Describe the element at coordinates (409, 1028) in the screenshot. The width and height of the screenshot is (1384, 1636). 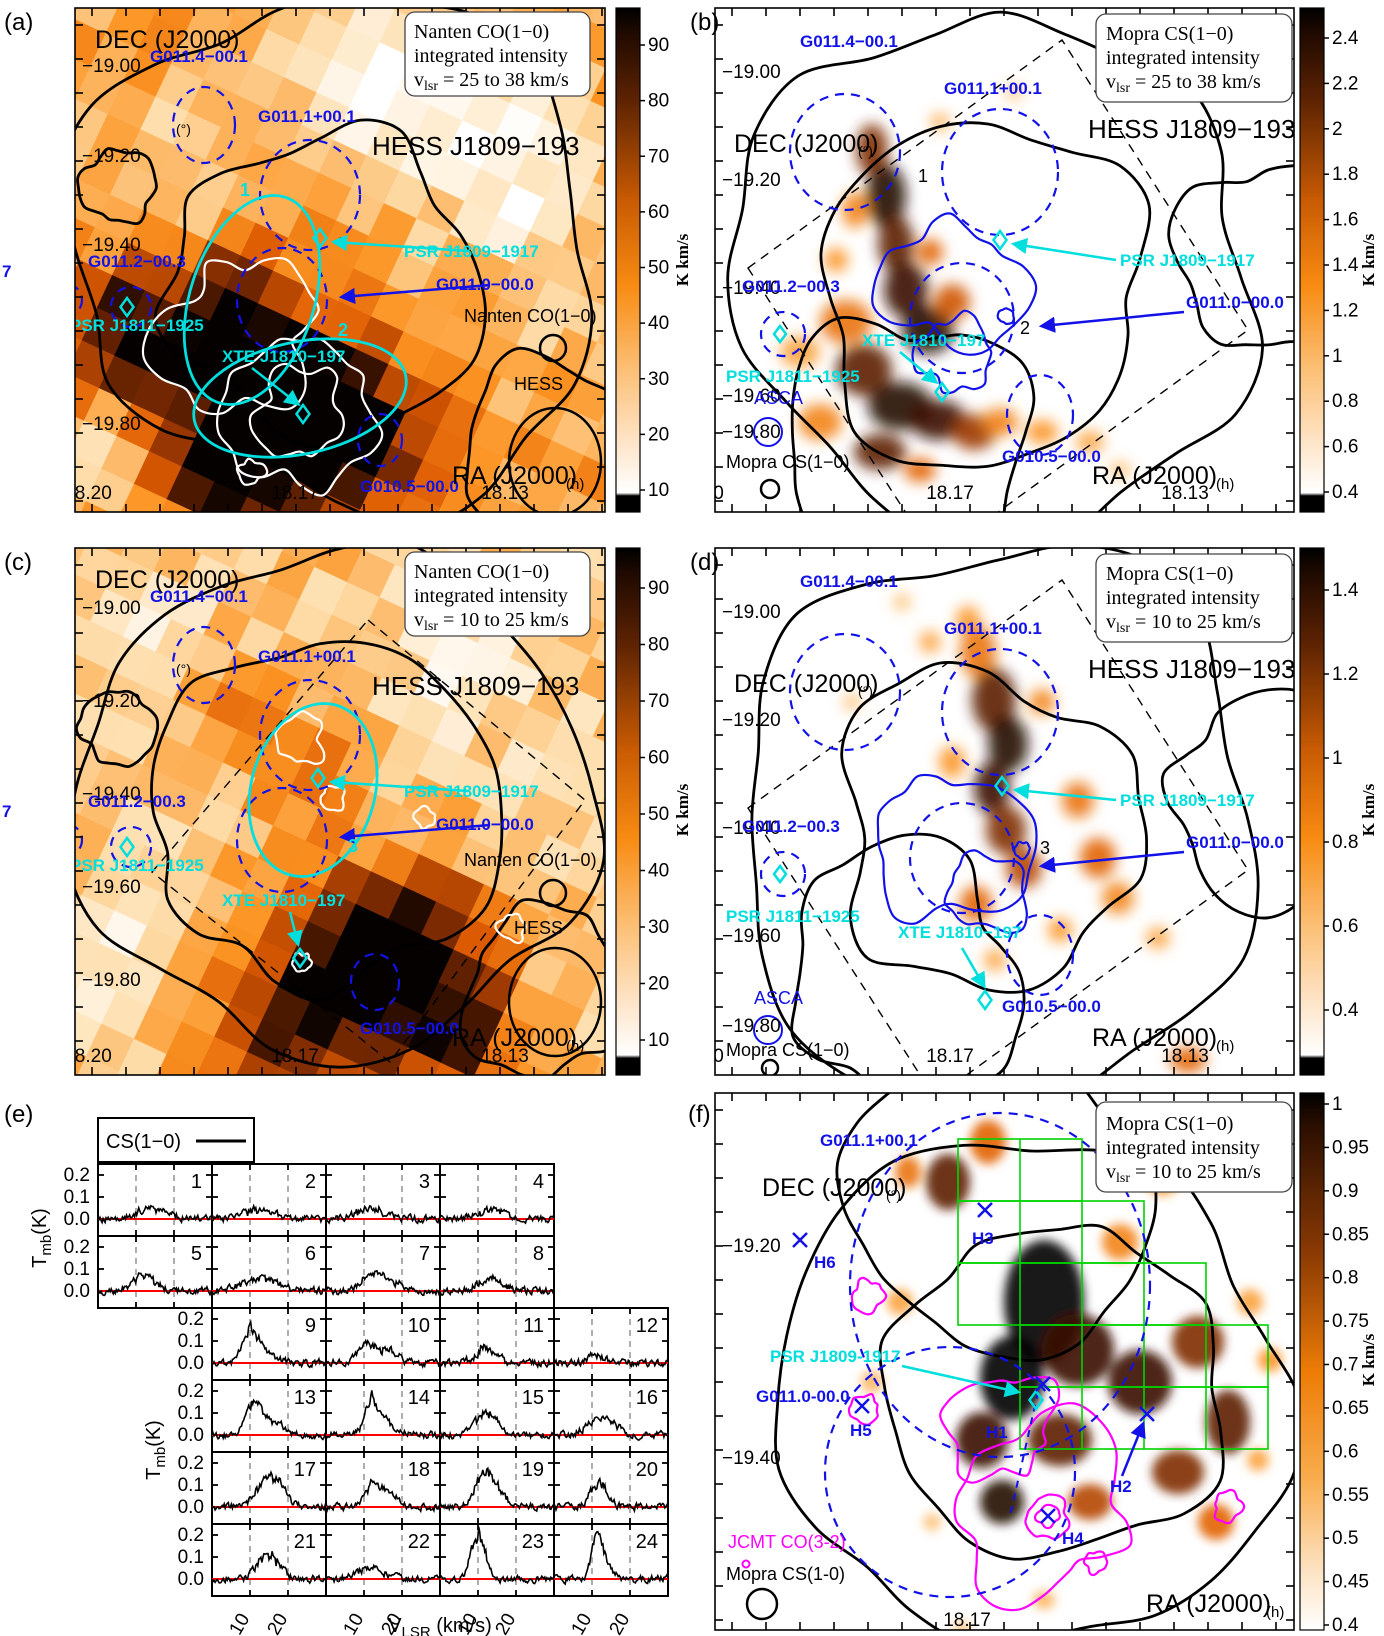
I see `g0105-label: G010.5−00.0` at that location.